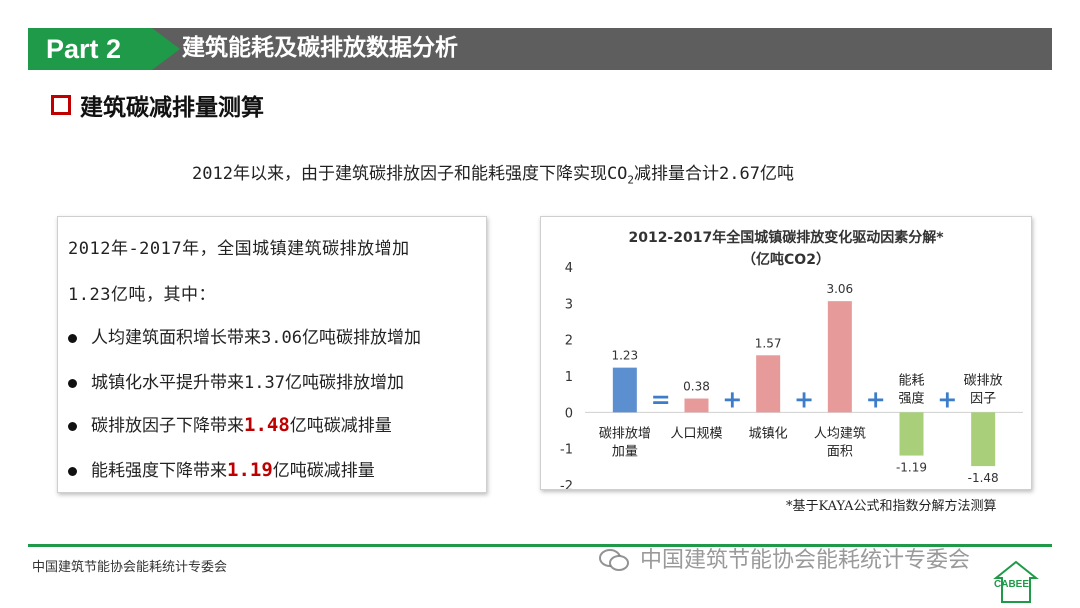  What do you see at coordinates (104, 49) in the screenshot?
I see `part-tag: Part 2` at bounding box center [104, 49].